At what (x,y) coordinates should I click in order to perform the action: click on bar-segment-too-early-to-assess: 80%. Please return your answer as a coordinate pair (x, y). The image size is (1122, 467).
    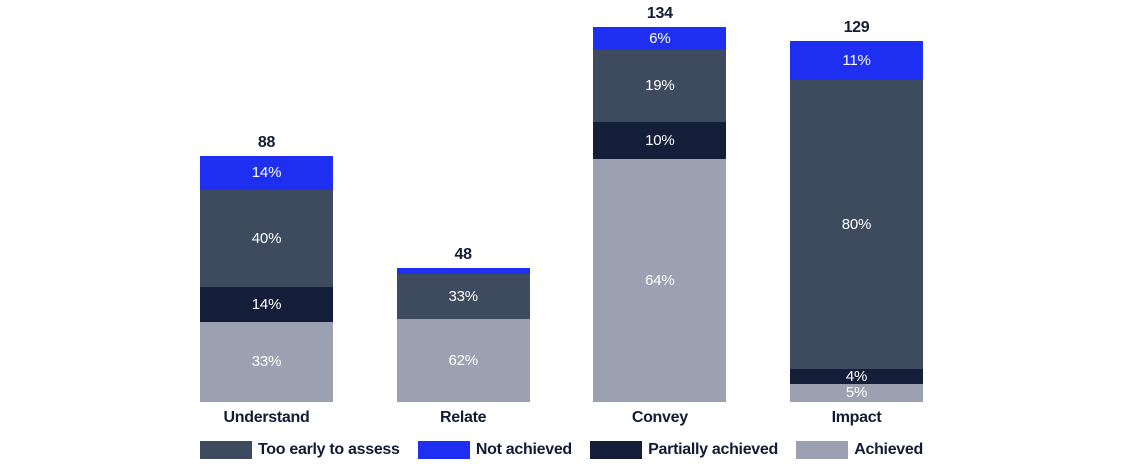
    Looking at the image, I should click on (856, 224).